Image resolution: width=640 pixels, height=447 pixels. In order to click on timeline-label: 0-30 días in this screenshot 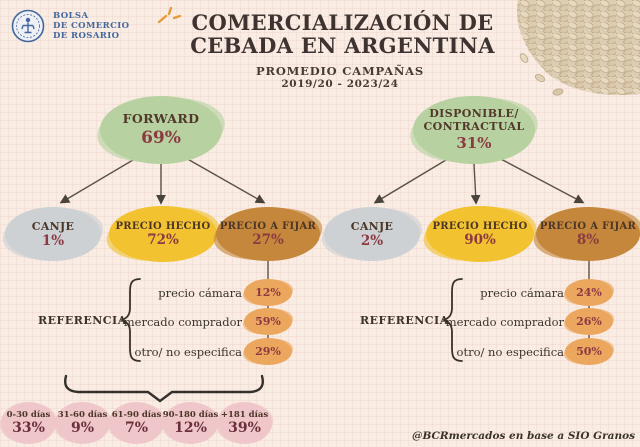, I will do `click(28, 415)`.